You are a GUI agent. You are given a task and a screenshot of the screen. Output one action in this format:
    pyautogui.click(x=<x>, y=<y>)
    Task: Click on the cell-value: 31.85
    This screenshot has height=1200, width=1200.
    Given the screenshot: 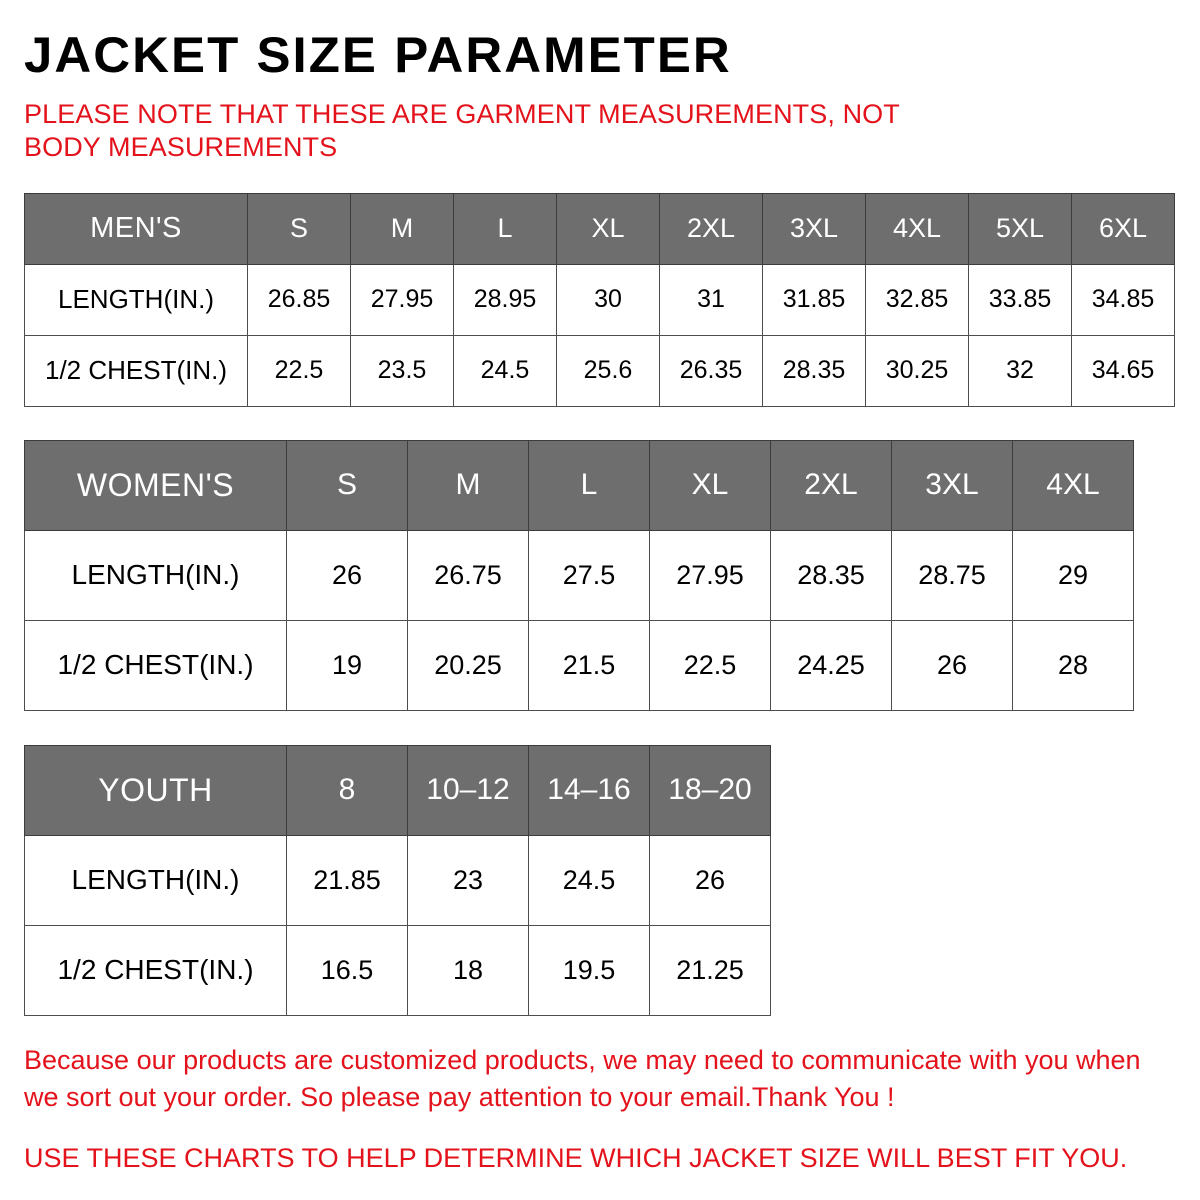 What is the action you would take?
    pyautogui.click(x=814, y=299)
    